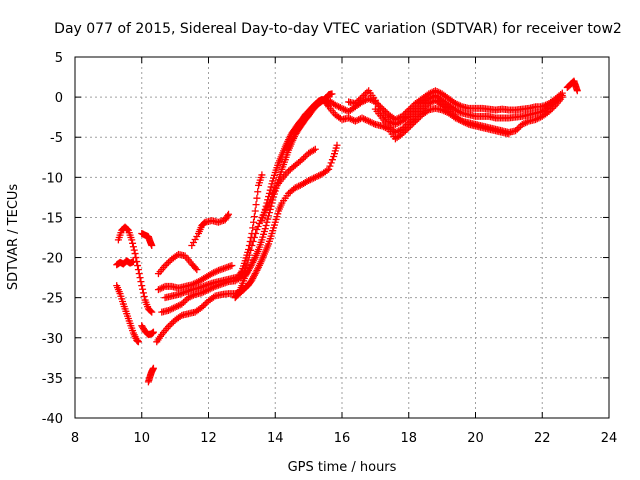 This screenshot has height=480, width=640. I want to click on y-tick-label: -5, so click(56, 138).